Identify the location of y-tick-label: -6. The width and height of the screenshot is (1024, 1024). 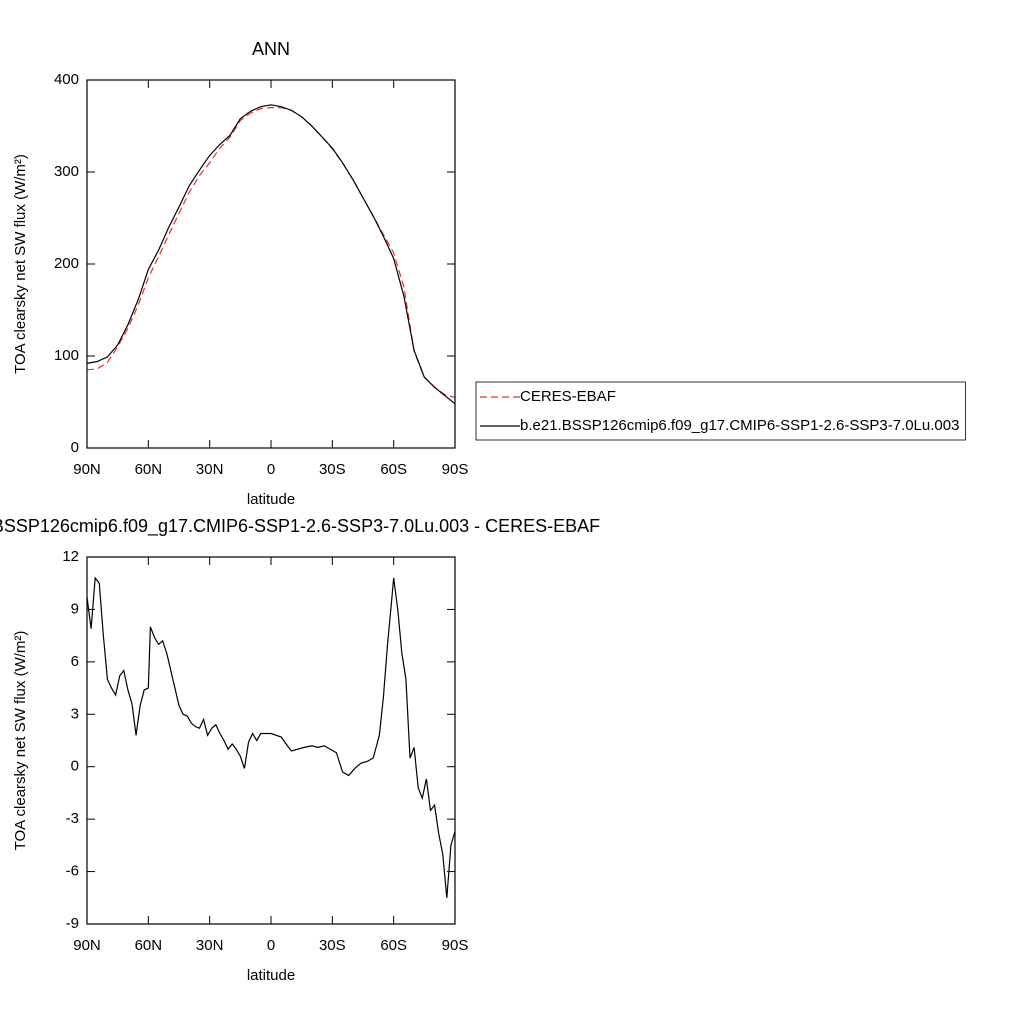
(72, 871).